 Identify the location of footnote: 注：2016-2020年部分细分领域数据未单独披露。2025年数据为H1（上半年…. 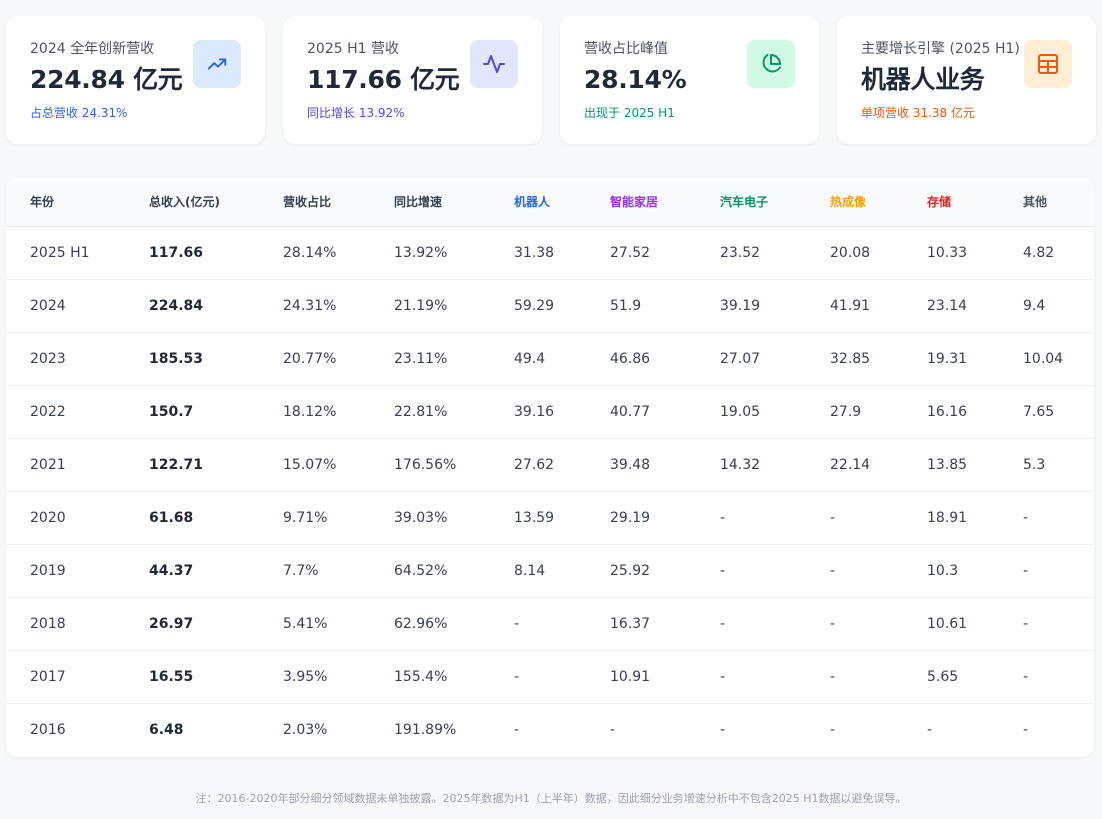
(551, 798).